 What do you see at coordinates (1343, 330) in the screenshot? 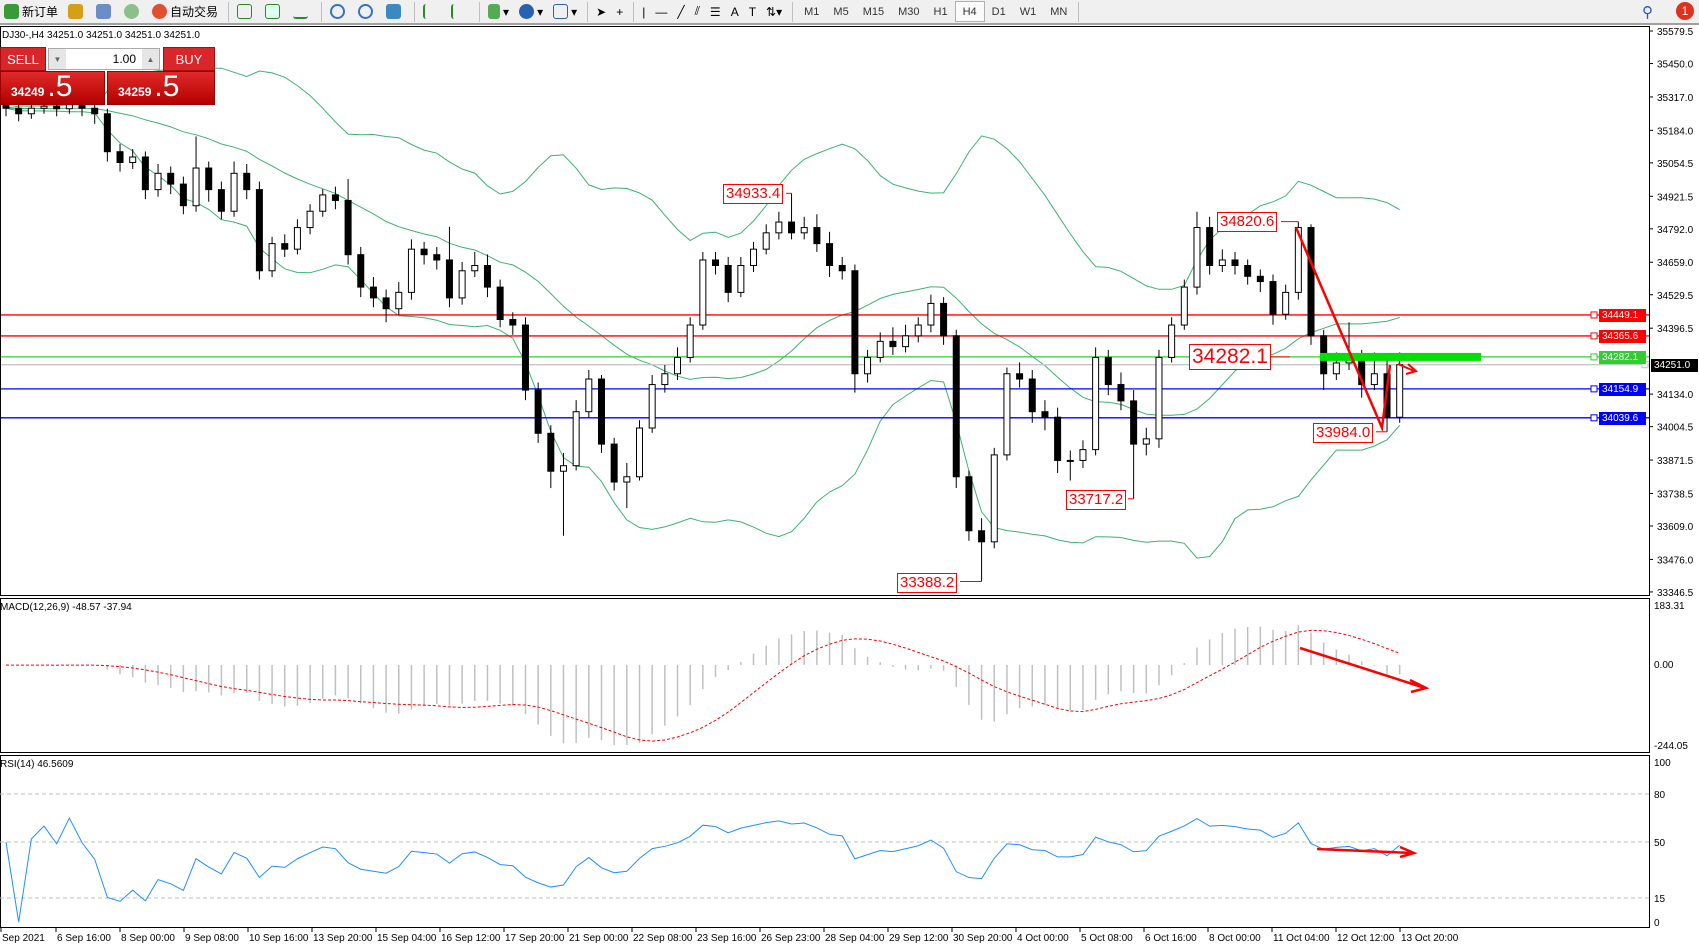
I see `trend-arrow` at bounding box center [1343, 330].